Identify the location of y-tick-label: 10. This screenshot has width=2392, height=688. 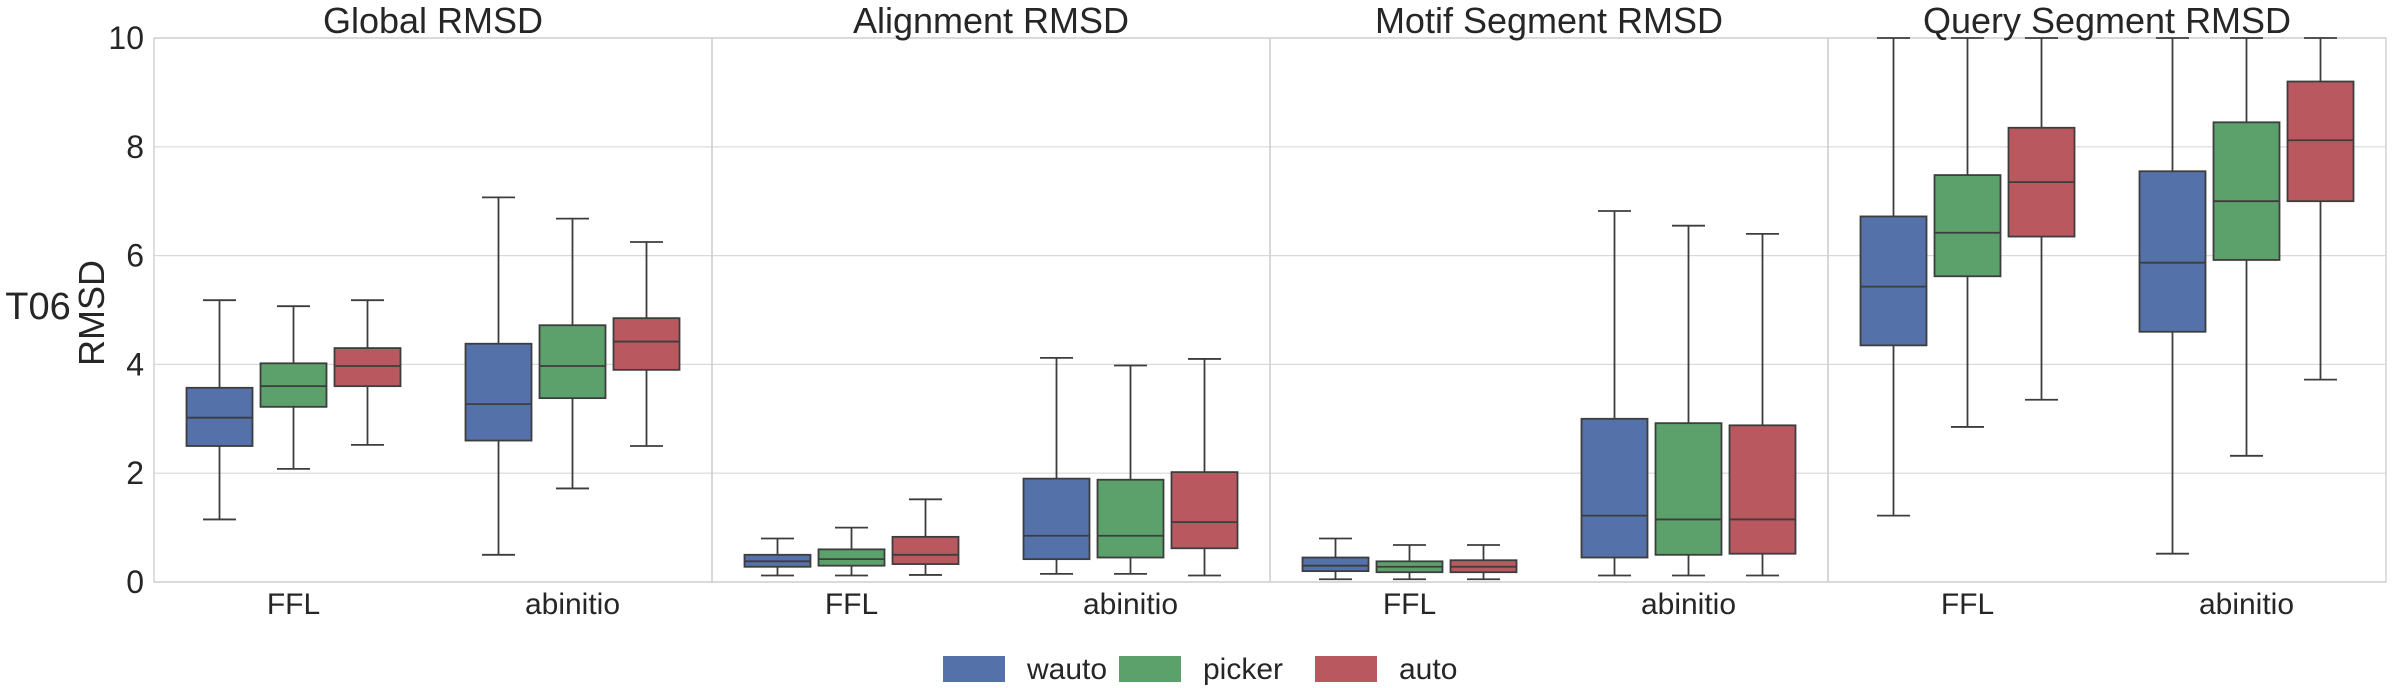
(126, 38).